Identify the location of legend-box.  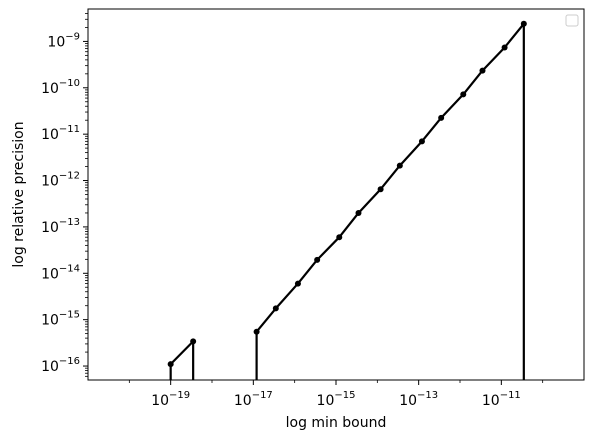
(572, 20).